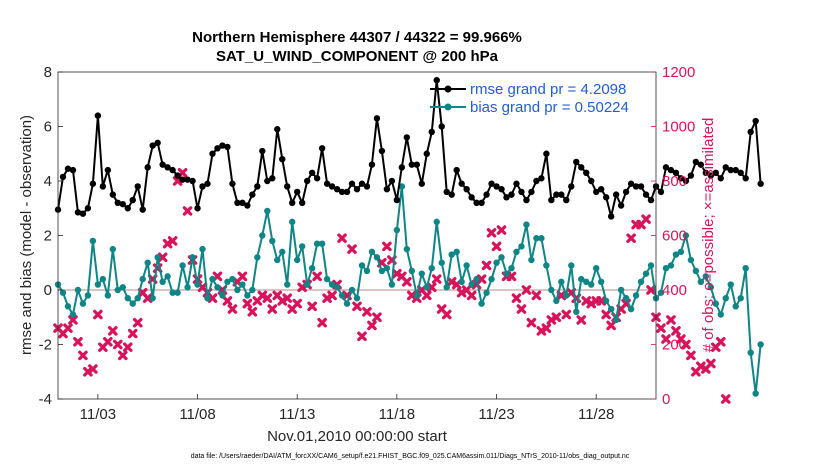 This screenshot has width=830, height=470. Describe the element at coordinates (45, 345) in the screenshot. I see `y-left-tick-label: -2` at that location.